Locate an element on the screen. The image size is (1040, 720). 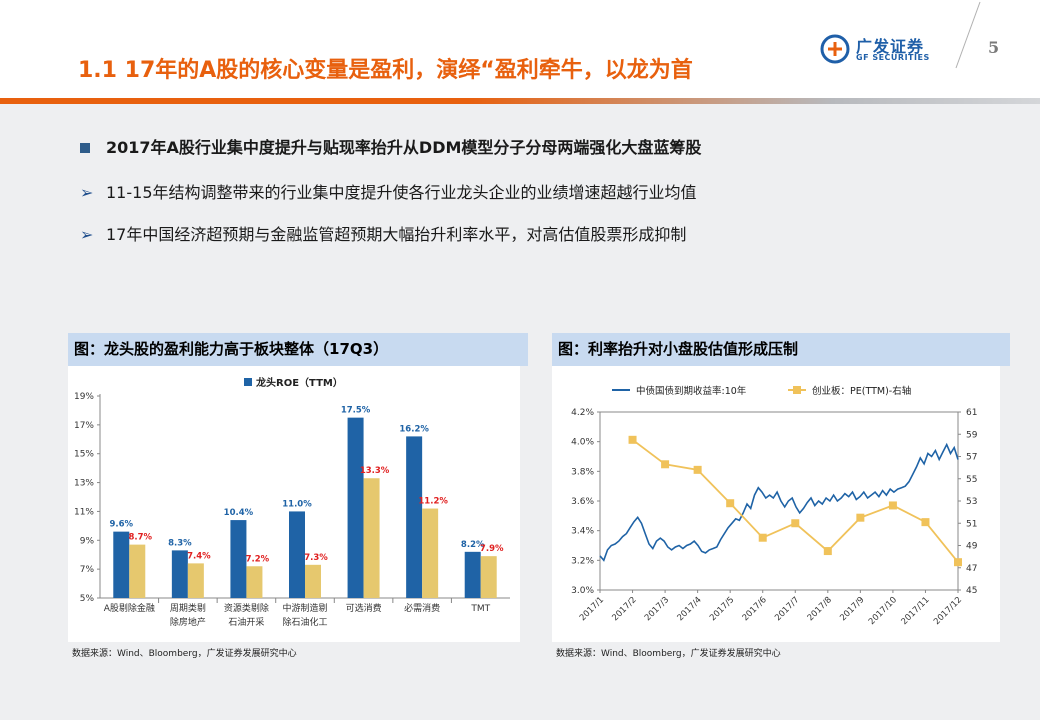
data-label-leader: 17.5% is located at coordinates (356, 411).